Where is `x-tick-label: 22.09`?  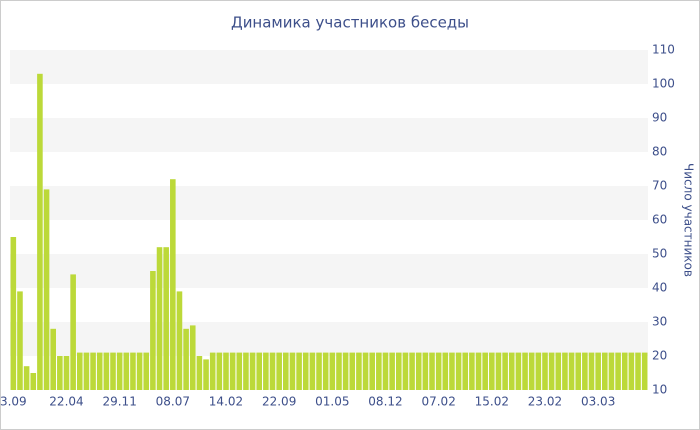 x-tick-label: 22.09 is located at coordinates (279, 402).